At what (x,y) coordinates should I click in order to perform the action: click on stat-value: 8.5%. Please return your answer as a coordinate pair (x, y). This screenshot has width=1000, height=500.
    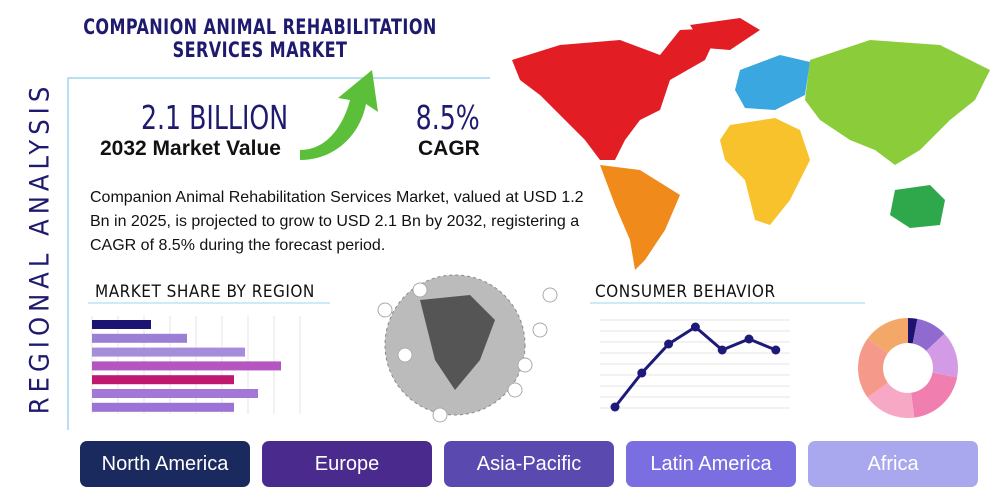
    Looking at the image, I should click on (447, 117).